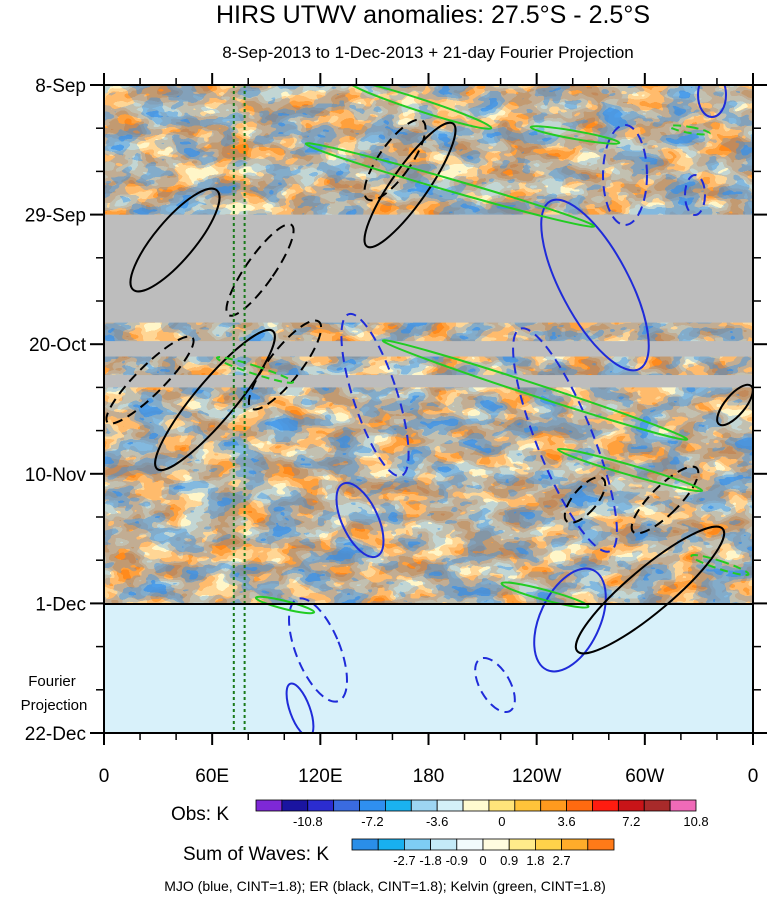  Describe the element at coordinates (55, 216) in the screenshot. I see `y-tick-label: 29-Sep` at that location.